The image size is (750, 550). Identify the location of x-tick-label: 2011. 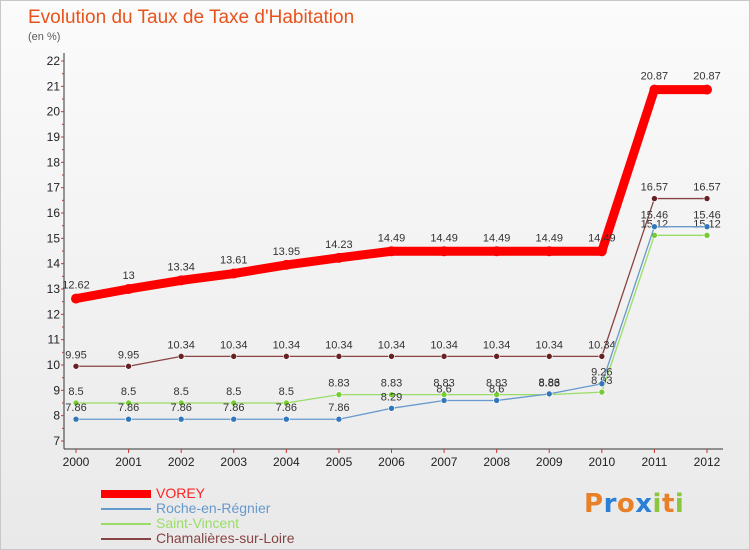
(655, 462).